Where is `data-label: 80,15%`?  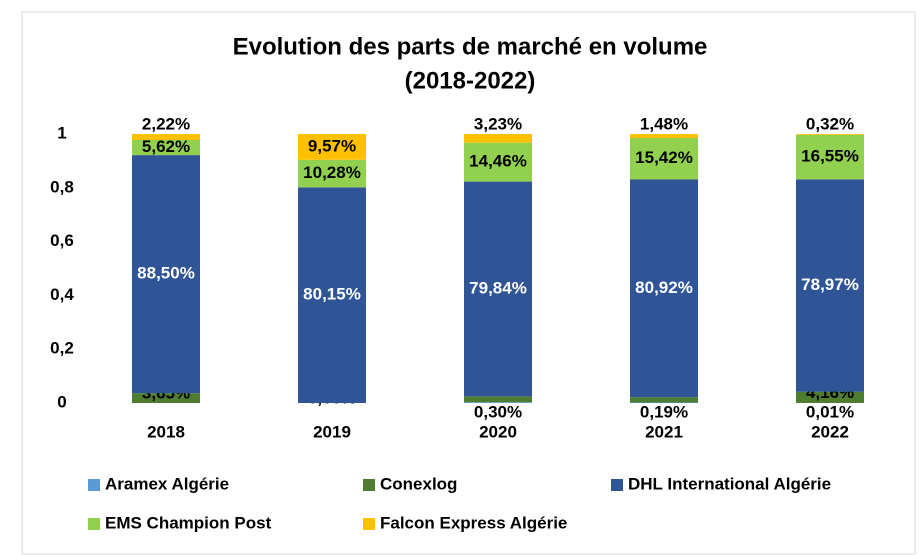
data-label: 80,15% is located at coordinates (332, 294).